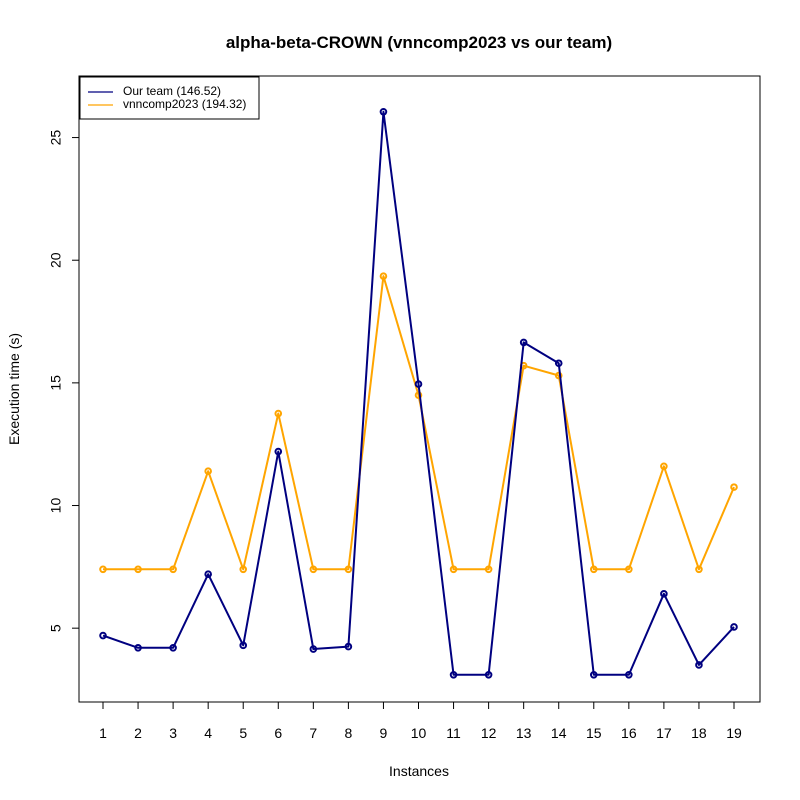  I want to click on x-tick-label: 2, so click(138, 733).